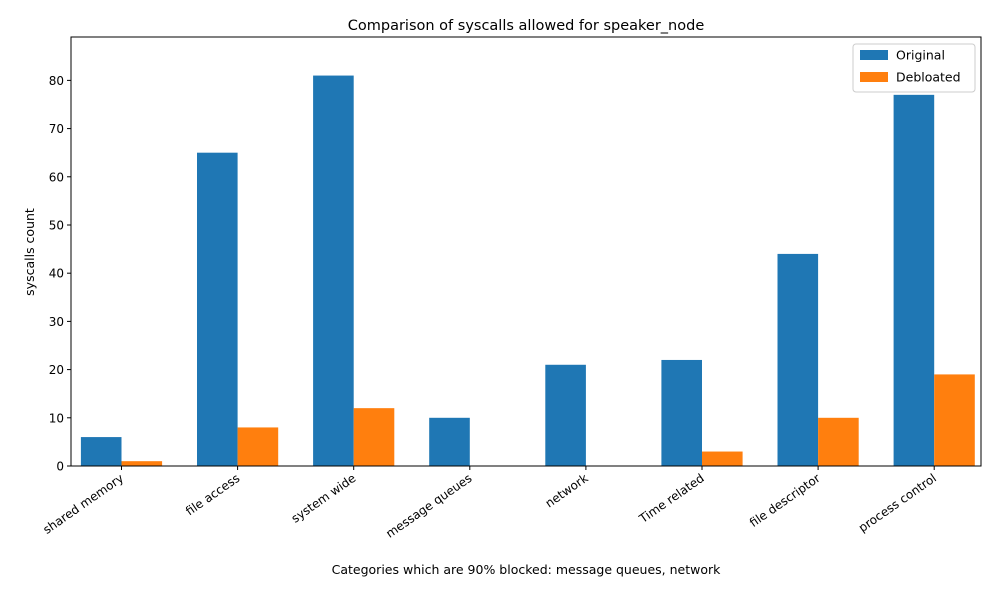  I want to click on y-tick-label: 0, so click(60, 467).